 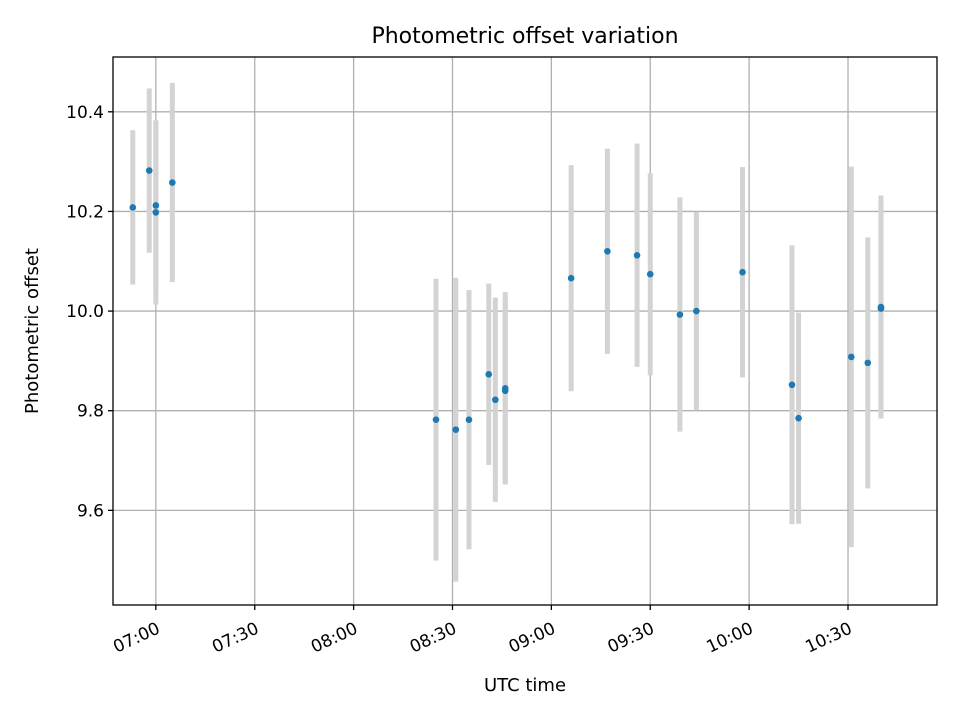 What do you see at coordinates (85, 212) in the screenshot?
I see `y-tick-label: 10.2` at bounding box center [85, 212].